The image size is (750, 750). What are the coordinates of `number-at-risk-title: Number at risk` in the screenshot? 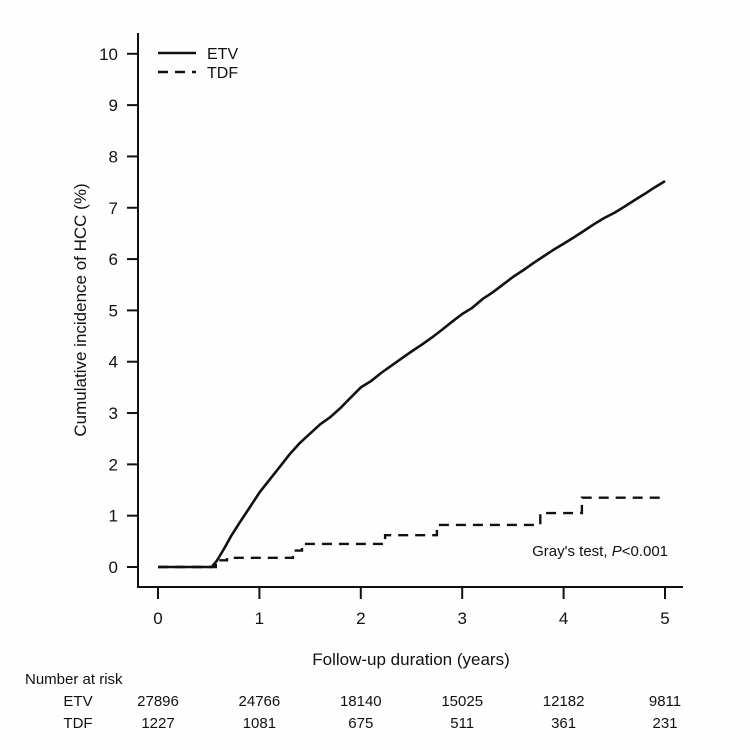 It's located at (74, 679).